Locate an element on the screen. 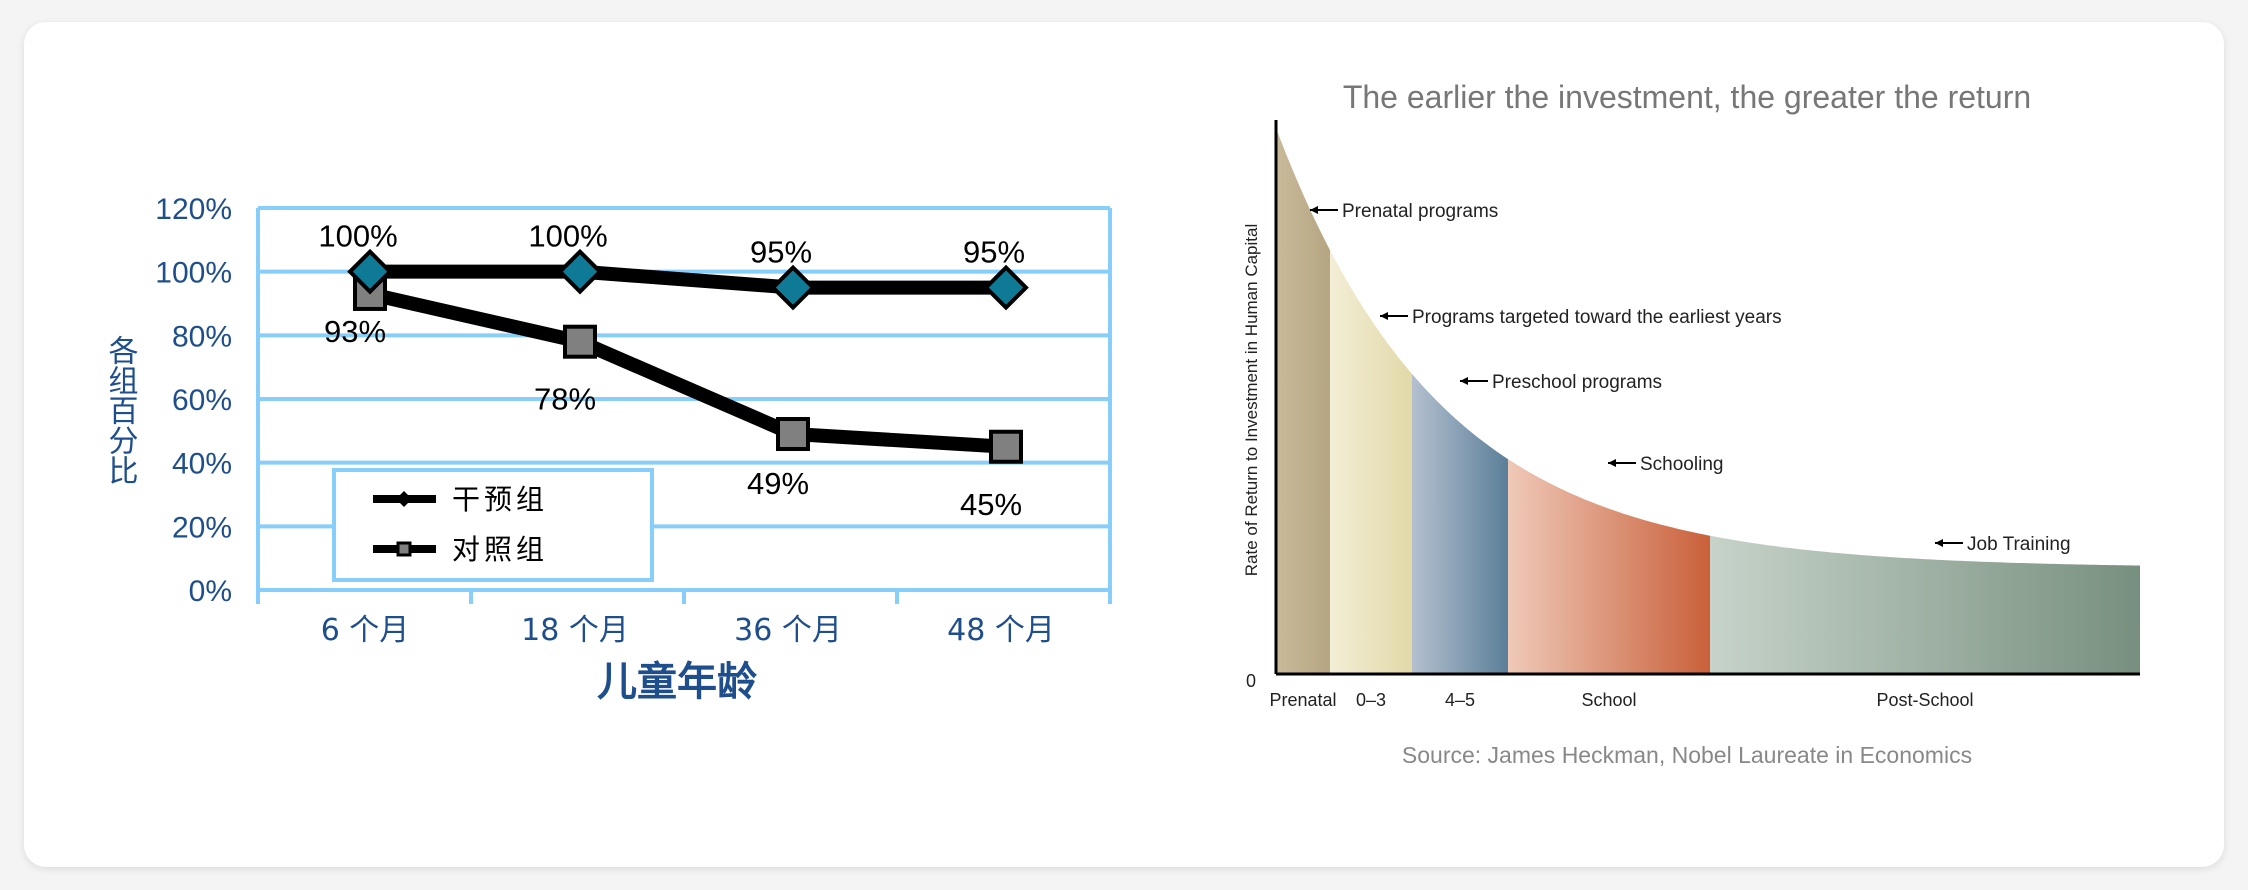 The image size is (2248, 890). data-label: 49% is located at coordinates (778, 483).